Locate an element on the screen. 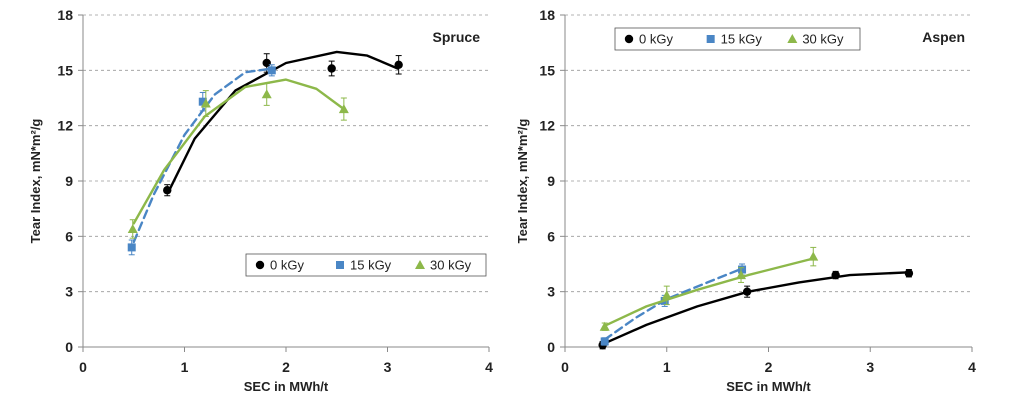  panel-title: Aspen is located at coordinates (943, 37).